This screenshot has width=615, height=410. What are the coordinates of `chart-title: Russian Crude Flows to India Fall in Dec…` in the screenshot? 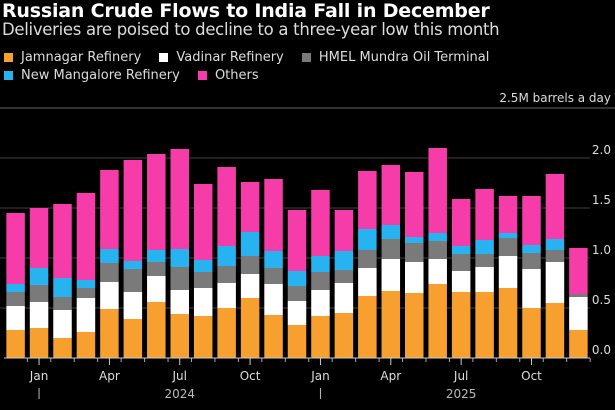 It's located at (246, 11).